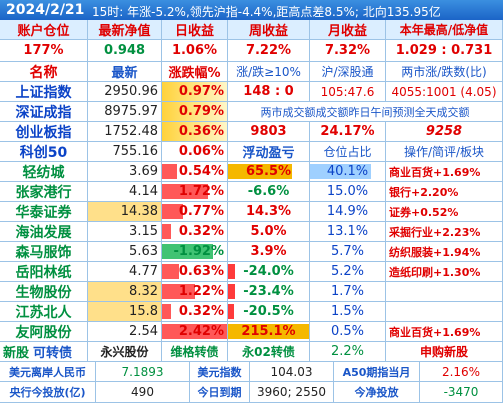  Describe the element at coordinates (348, 312) in the screenshot. I see `stock-weight: 1.5%` at that location.